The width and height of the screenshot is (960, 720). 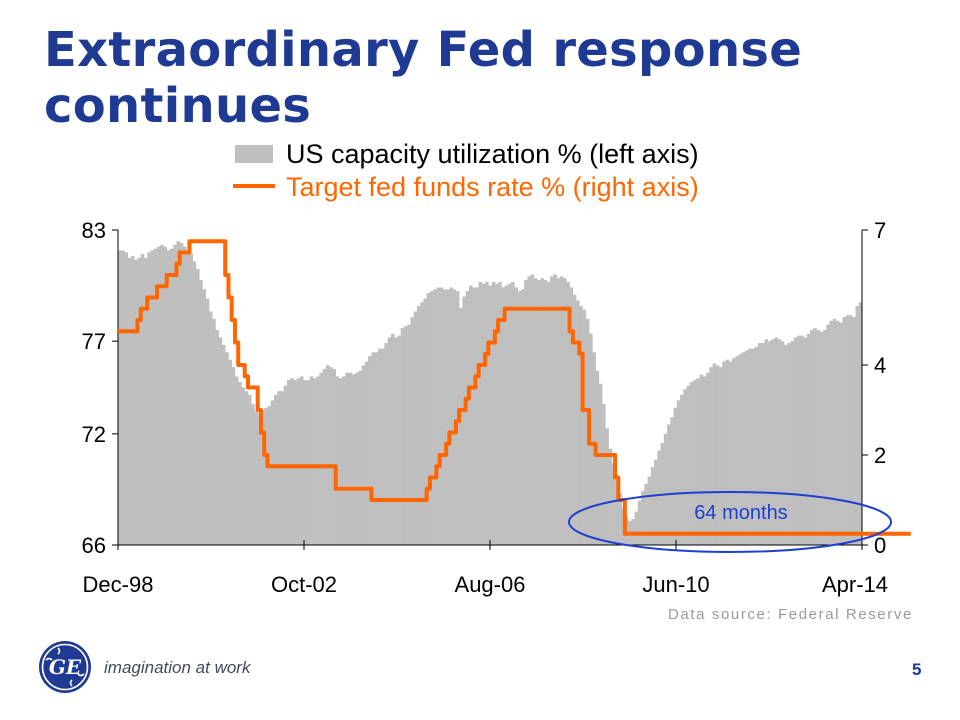 What do you see at coordinates (917, 669) in the screenshot?
I see `page-number: 5` at bounding box center [917, 669].